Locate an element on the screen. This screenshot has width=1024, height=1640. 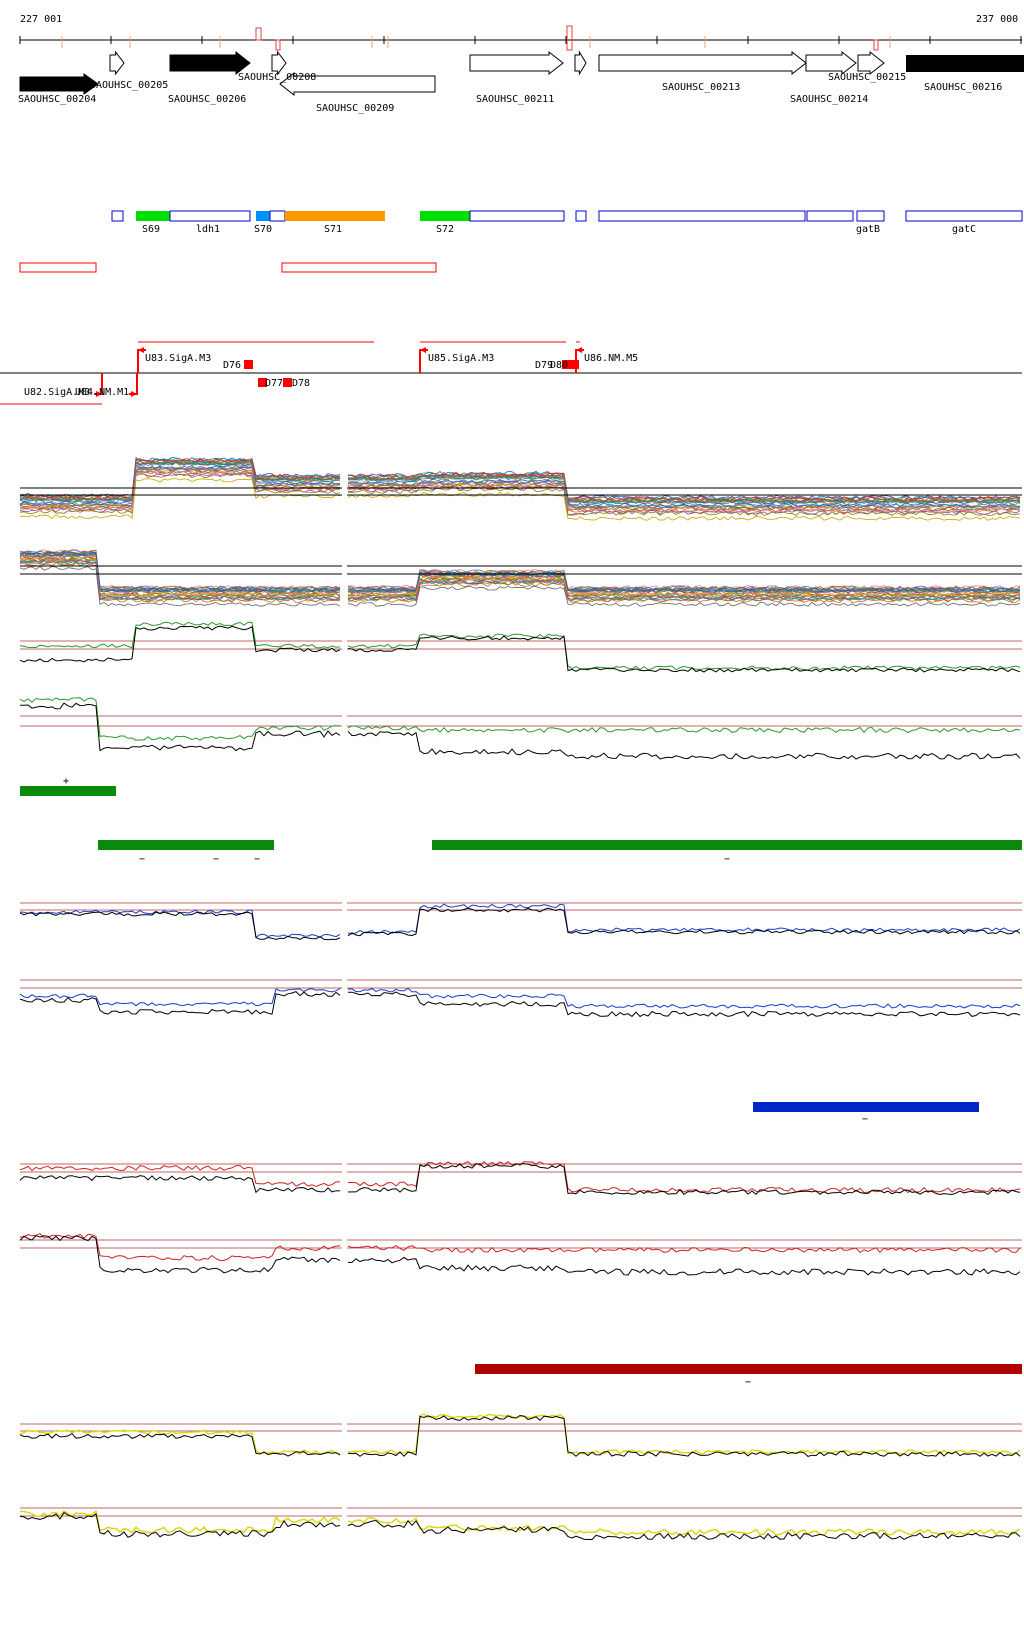
gene-label-top: SAOUHSC_00205 is located at coordinates (129, 85).